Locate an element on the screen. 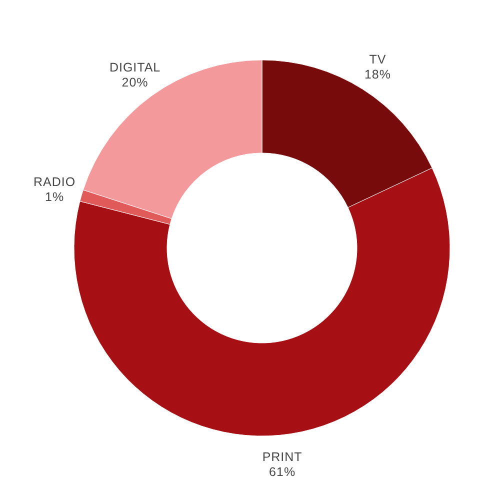 This screenshot has height=500, width=500. slice-label: TV is located at coordinates (377, 59).